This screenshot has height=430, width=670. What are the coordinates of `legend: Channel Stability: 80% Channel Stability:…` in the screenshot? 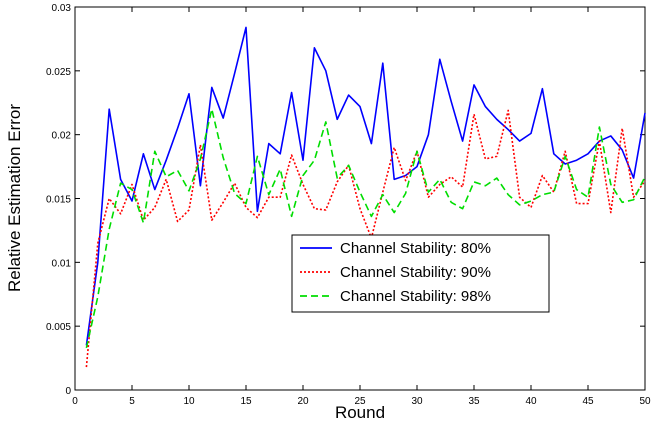 It's located at (420, 273).